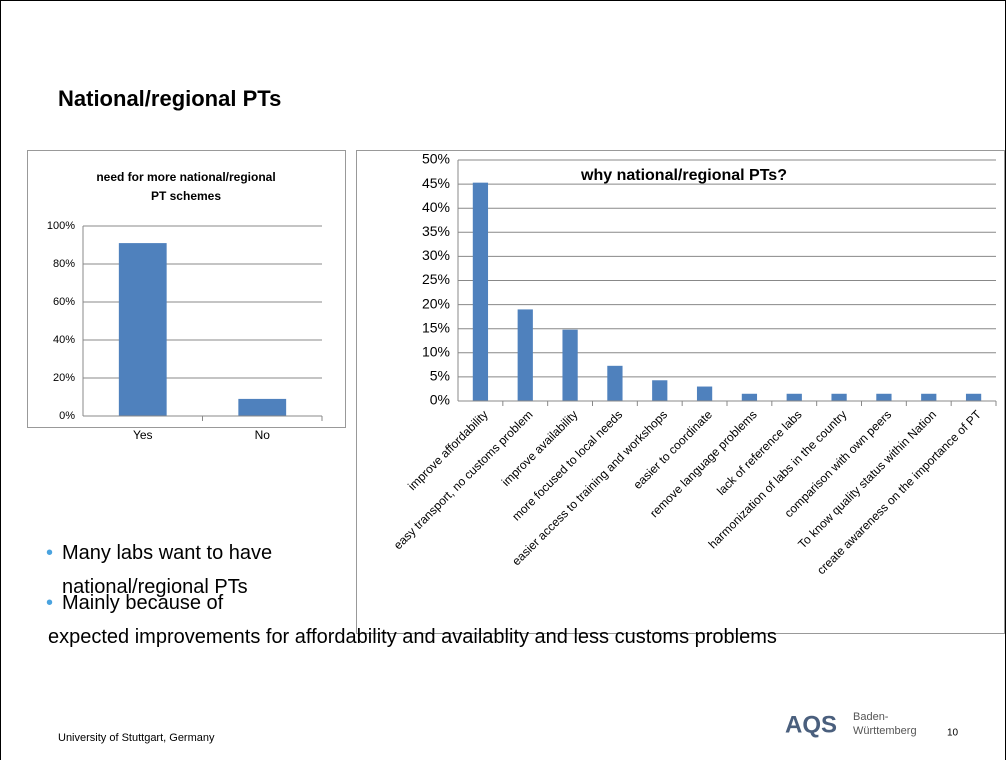  What do you see at coordinates (436, 255) in the screenshot?
I see `y-tick-label: 30%` at bounding box center [436, 255].